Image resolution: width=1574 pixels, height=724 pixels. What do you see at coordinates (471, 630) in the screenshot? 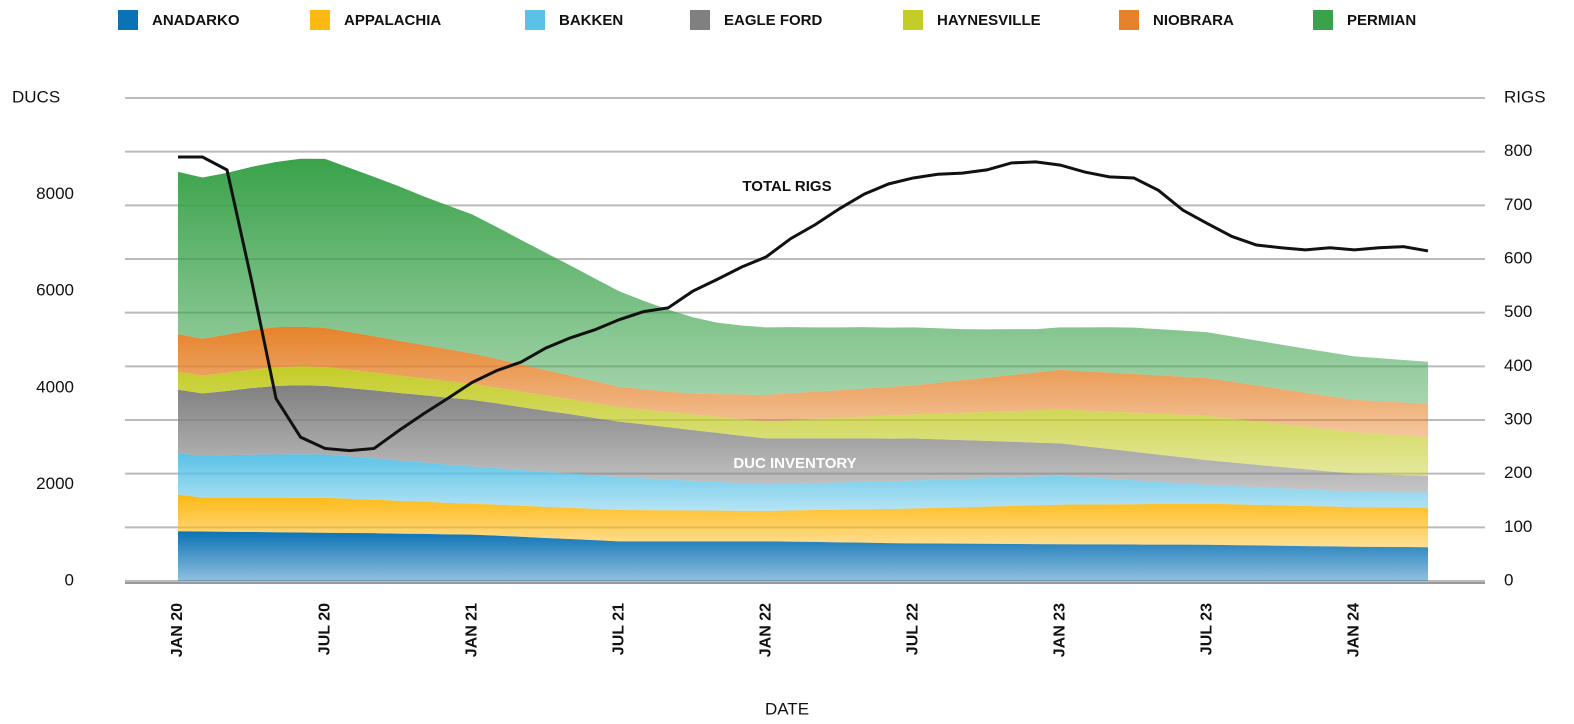
I see `x-tick-label: JAN 21` at bounding box center [471, 630].